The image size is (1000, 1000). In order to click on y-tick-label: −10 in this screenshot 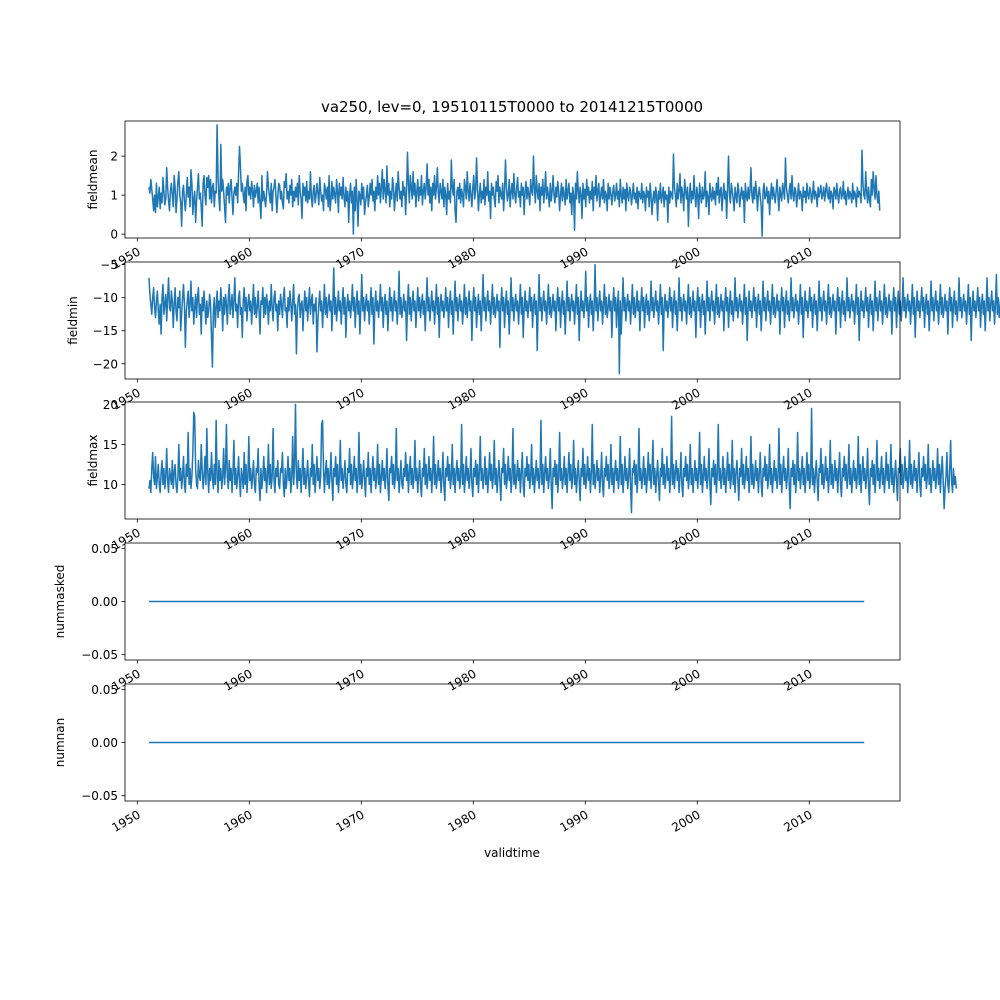, I will do `click(105, 298)`.